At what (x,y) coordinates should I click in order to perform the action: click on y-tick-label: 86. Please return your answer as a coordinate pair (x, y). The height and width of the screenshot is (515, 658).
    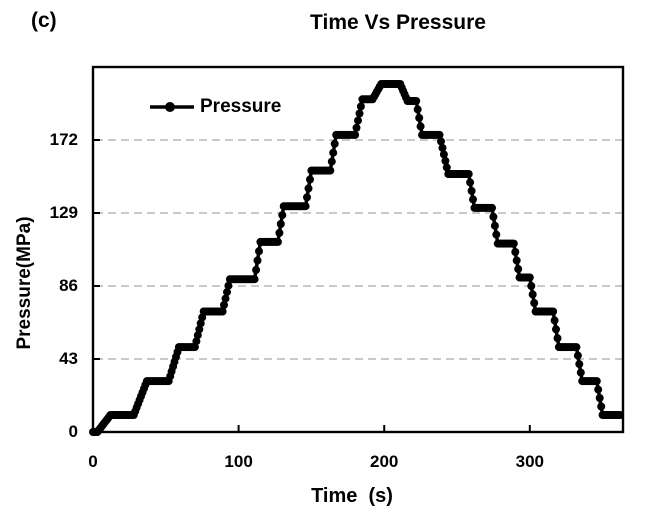
    Looking at the image, I should click on (68, 285).